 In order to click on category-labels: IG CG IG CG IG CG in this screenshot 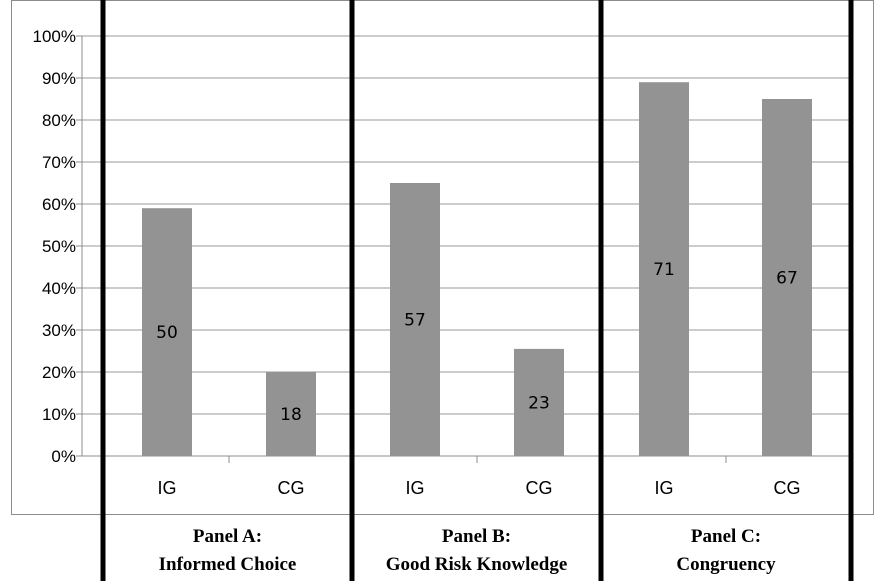, I will do `click(478, 488)`.